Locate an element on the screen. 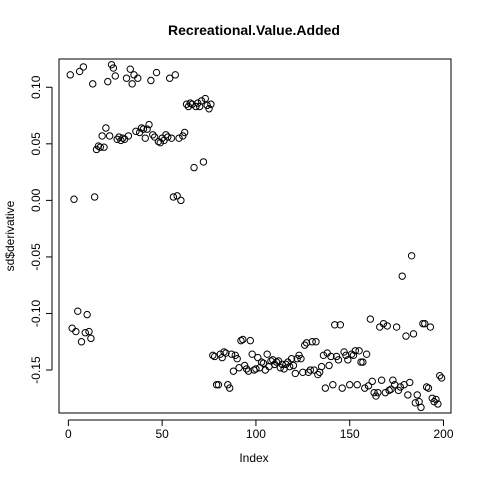  chart-title: Recreational.Value.Added is located at coordinates (254, 30).